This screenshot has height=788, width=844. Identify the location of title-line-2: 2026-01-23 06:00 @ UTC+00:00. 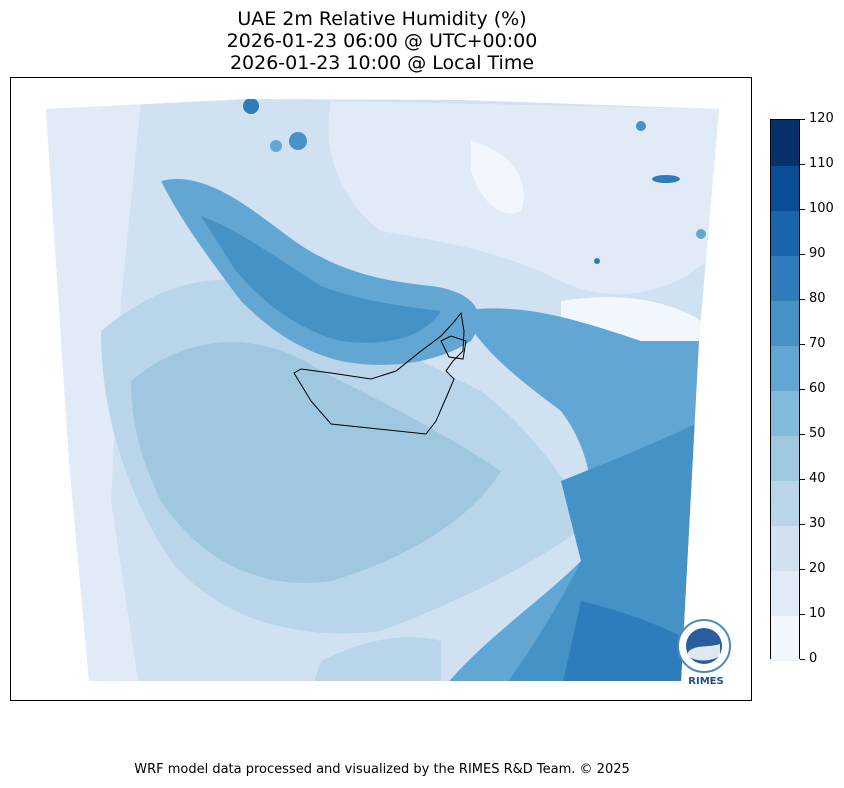
(382, 41).